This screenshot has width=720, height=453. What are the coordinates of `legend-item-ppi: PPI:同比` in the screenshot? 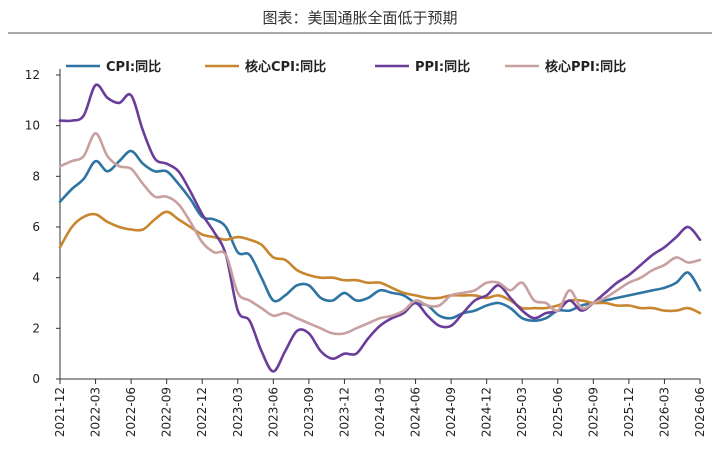 It's located at (422, 67).